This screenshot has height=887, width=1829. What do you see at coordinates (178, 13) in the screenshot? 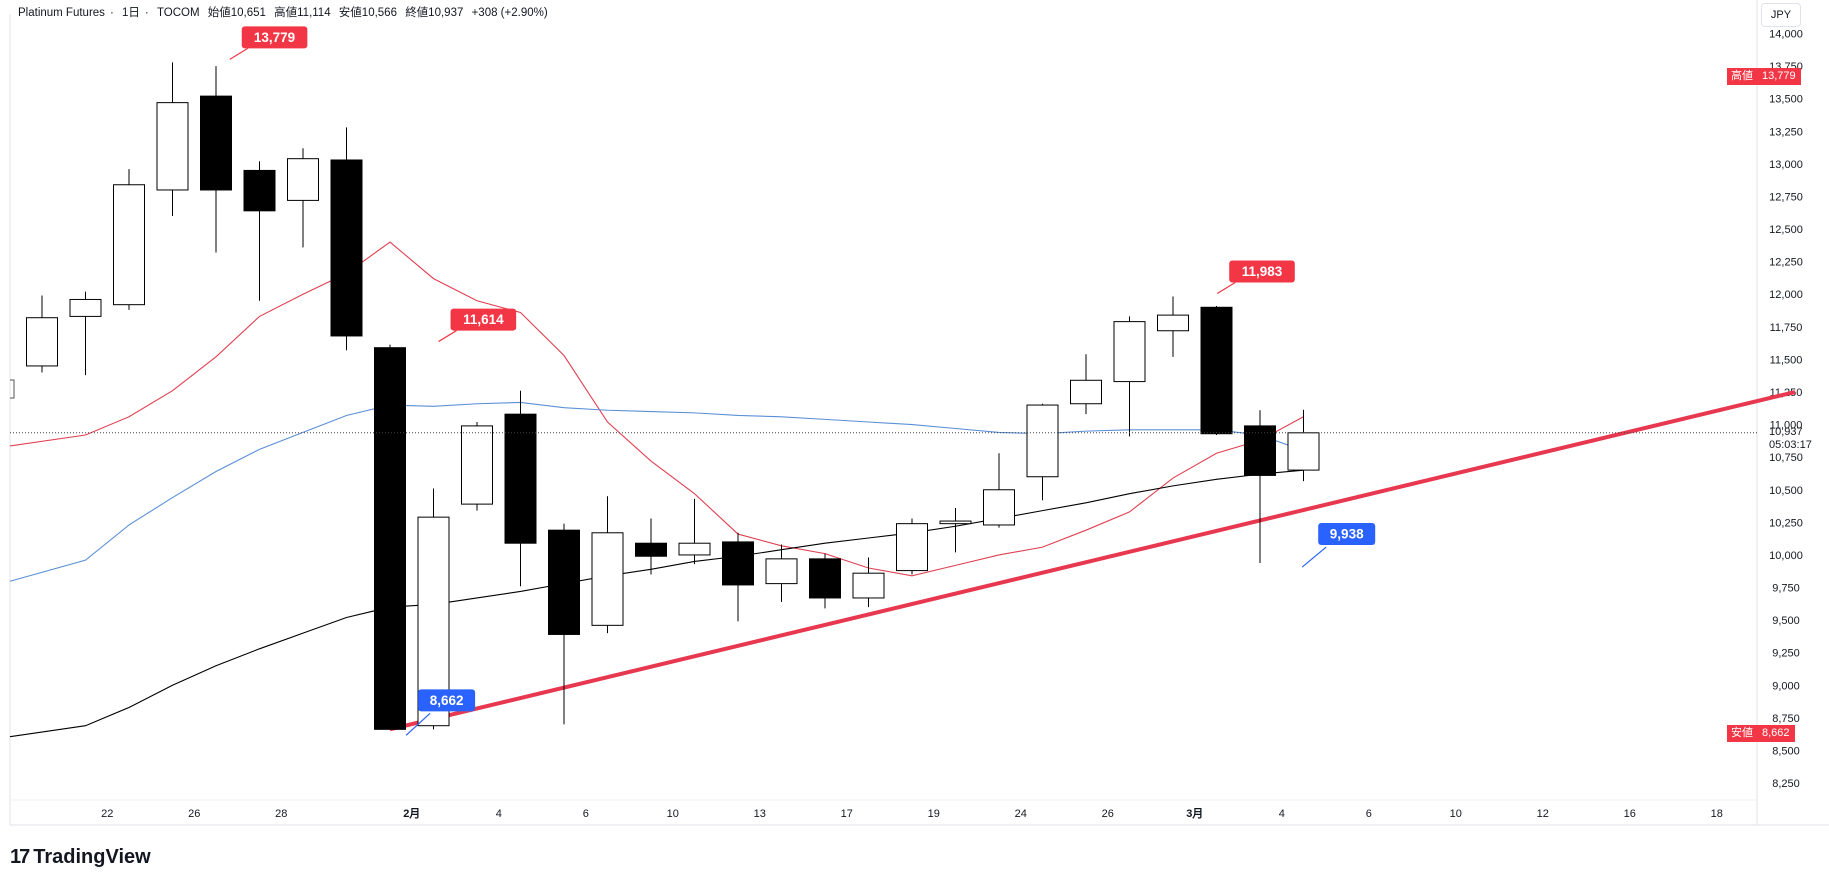
I see `exchange-label: TOCOM` at bounding box center [178, 13].